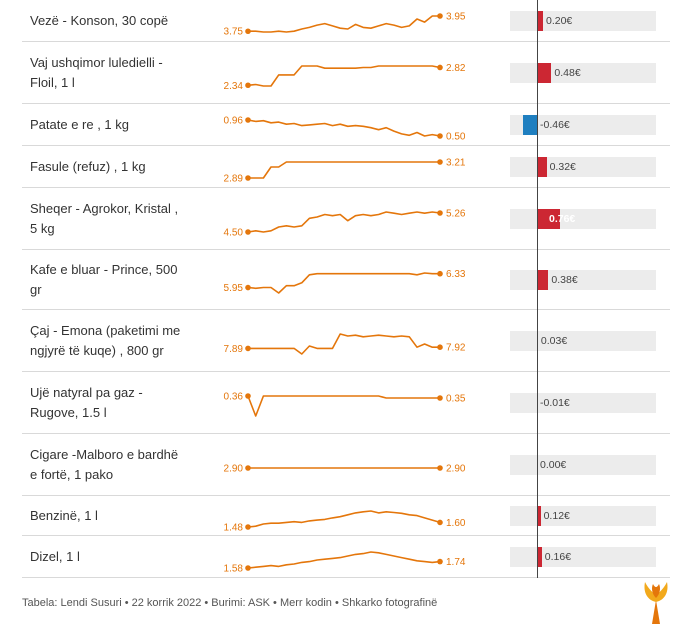  What do you see at coordinates (117, 557) in the screenshot?
I see `product-name: Dizel, 1 l` at bounding box center [117, 557].